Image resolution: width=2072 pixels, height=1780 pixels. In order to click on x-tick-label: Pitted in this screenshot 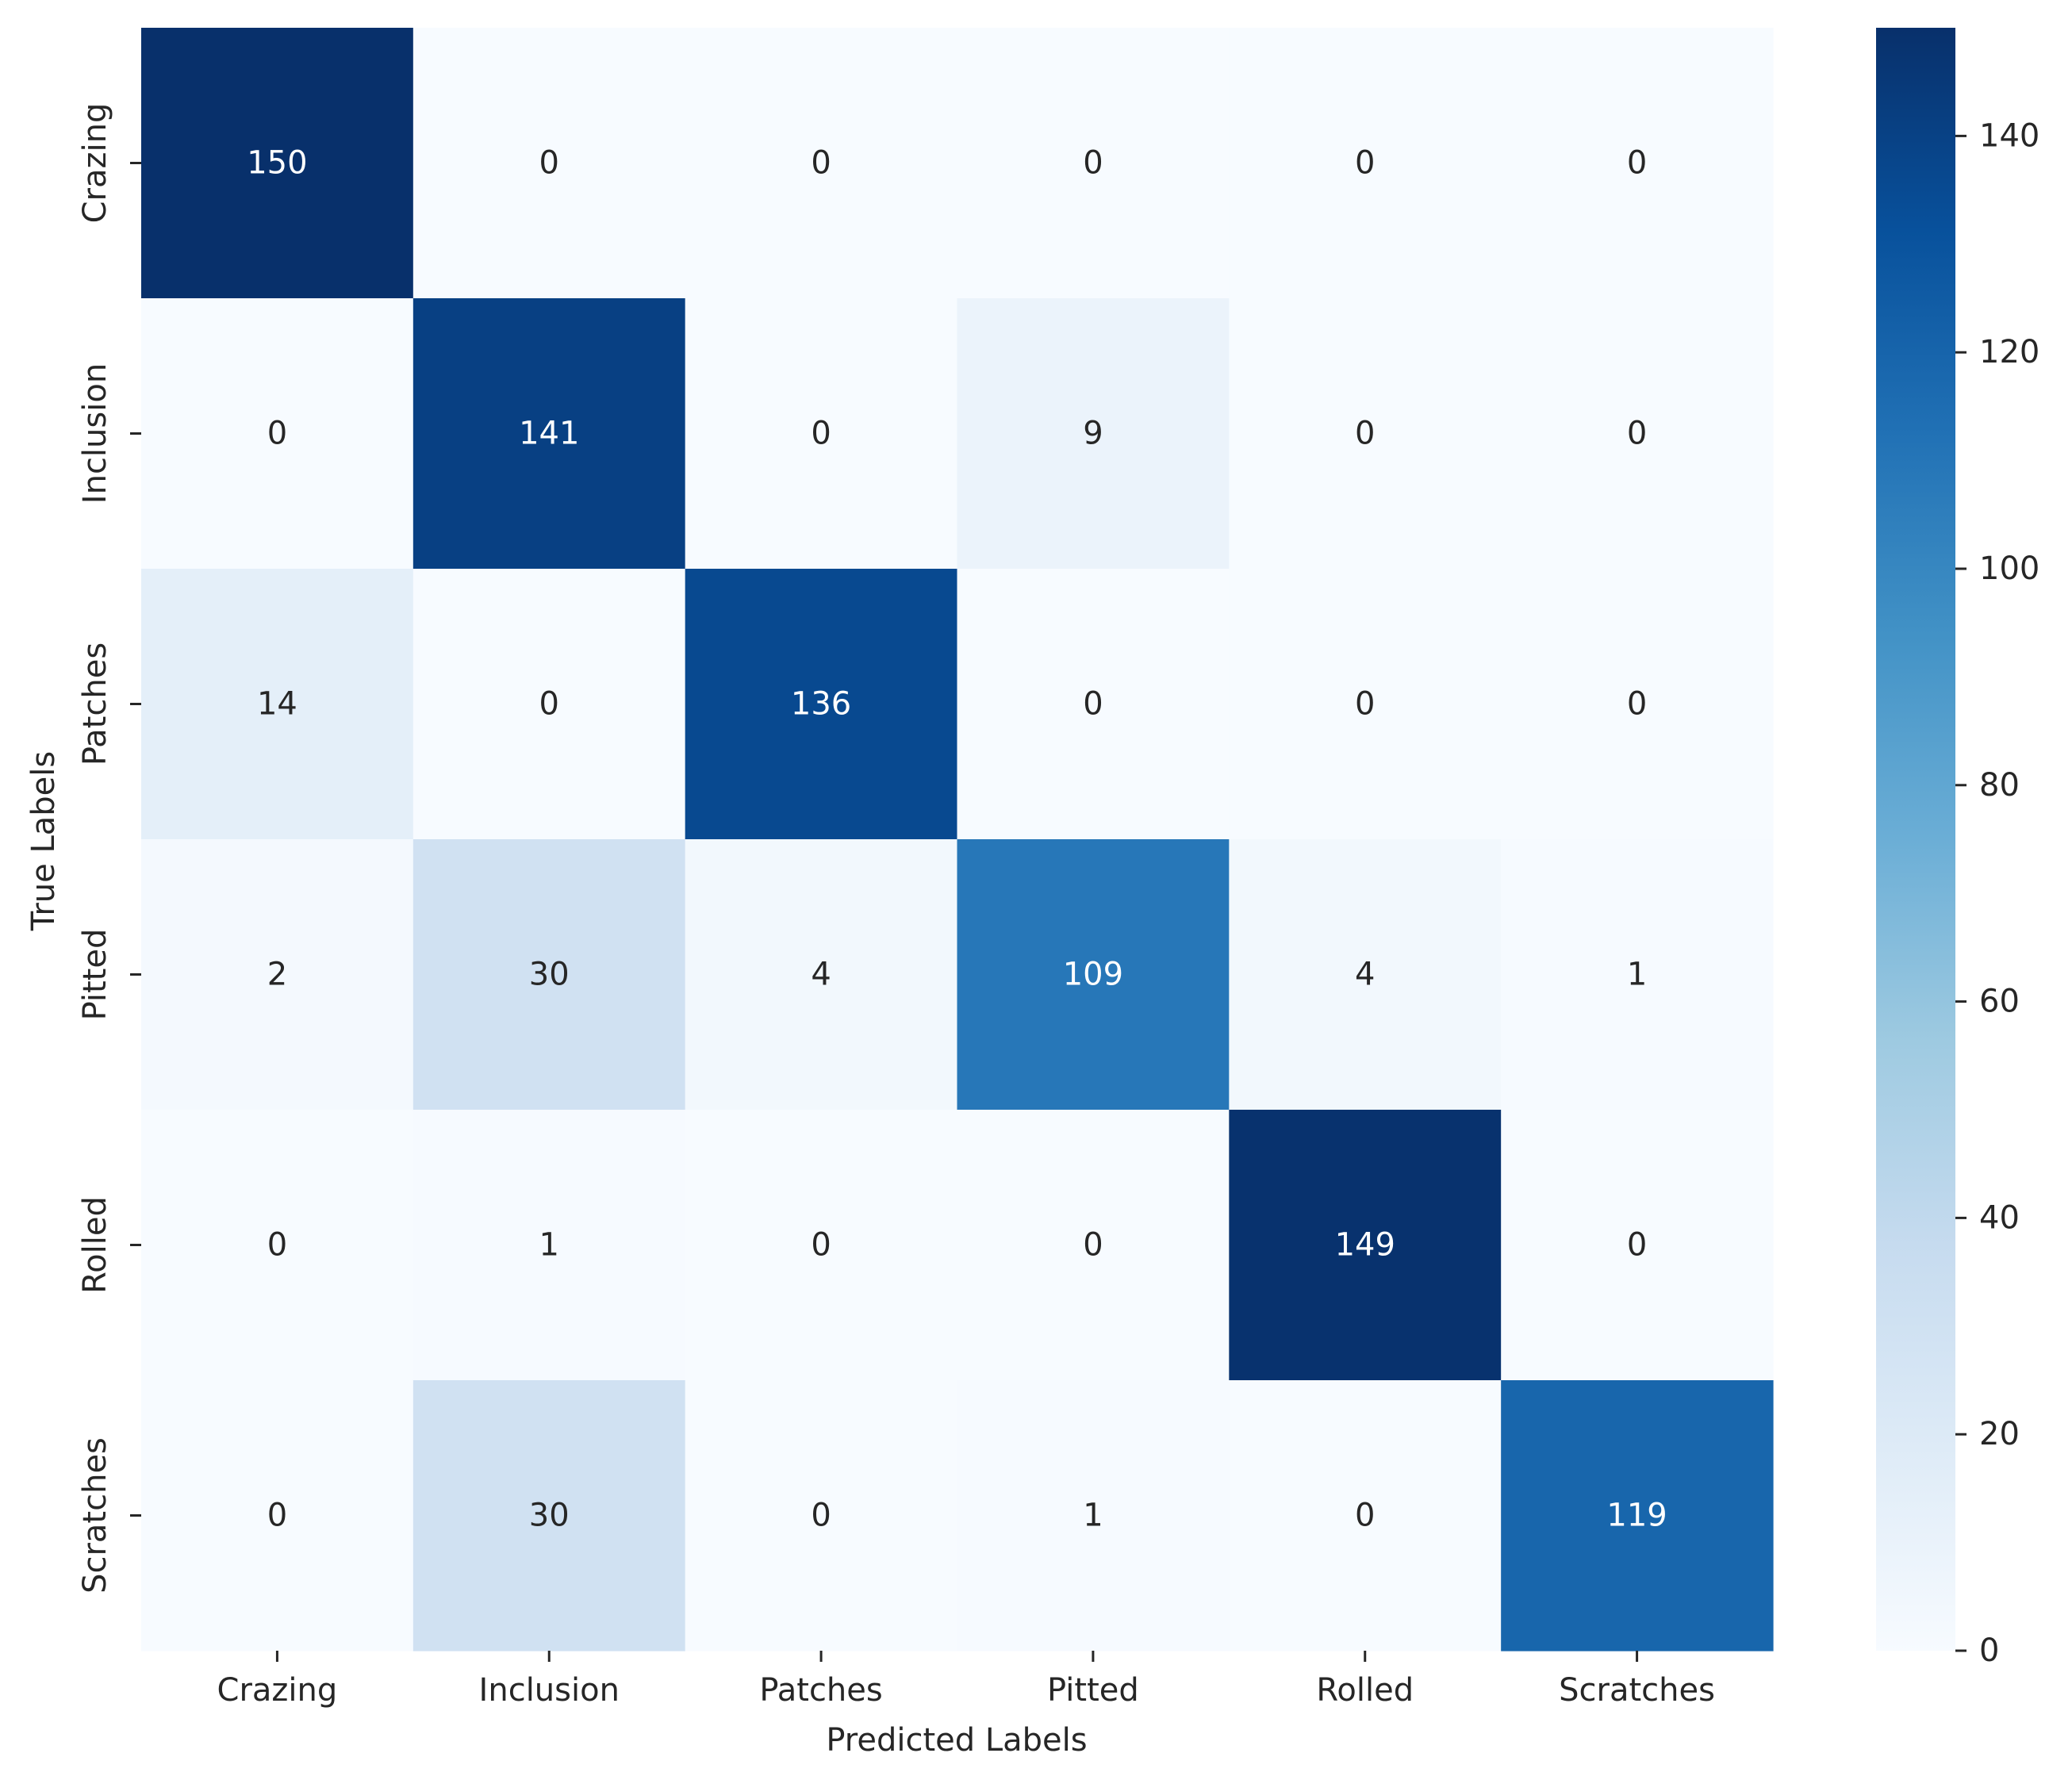, I will do `click(1093, 1690)`.